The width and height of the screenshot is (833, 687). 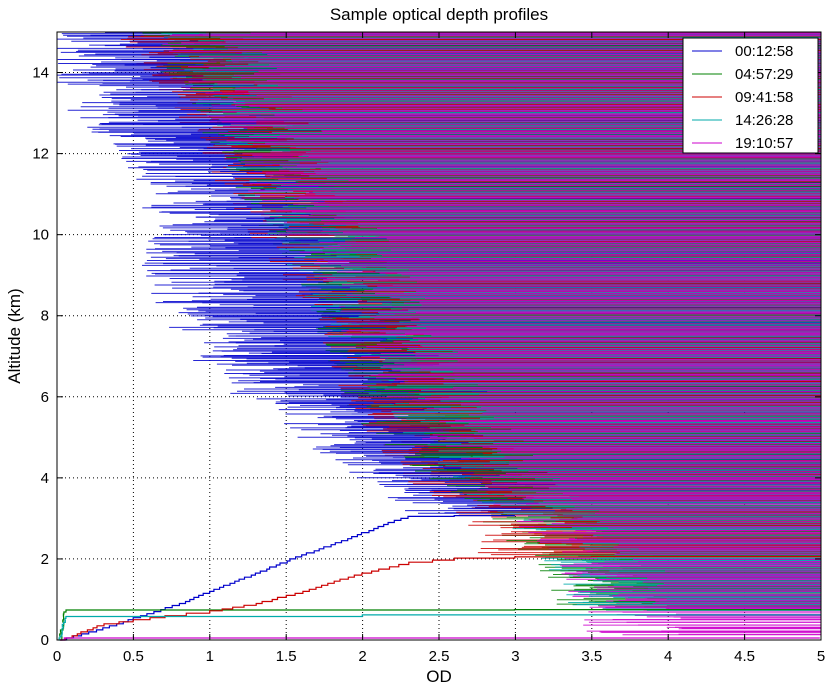 I want to click on x-tick-label: 1, so click(x=210, y=656).